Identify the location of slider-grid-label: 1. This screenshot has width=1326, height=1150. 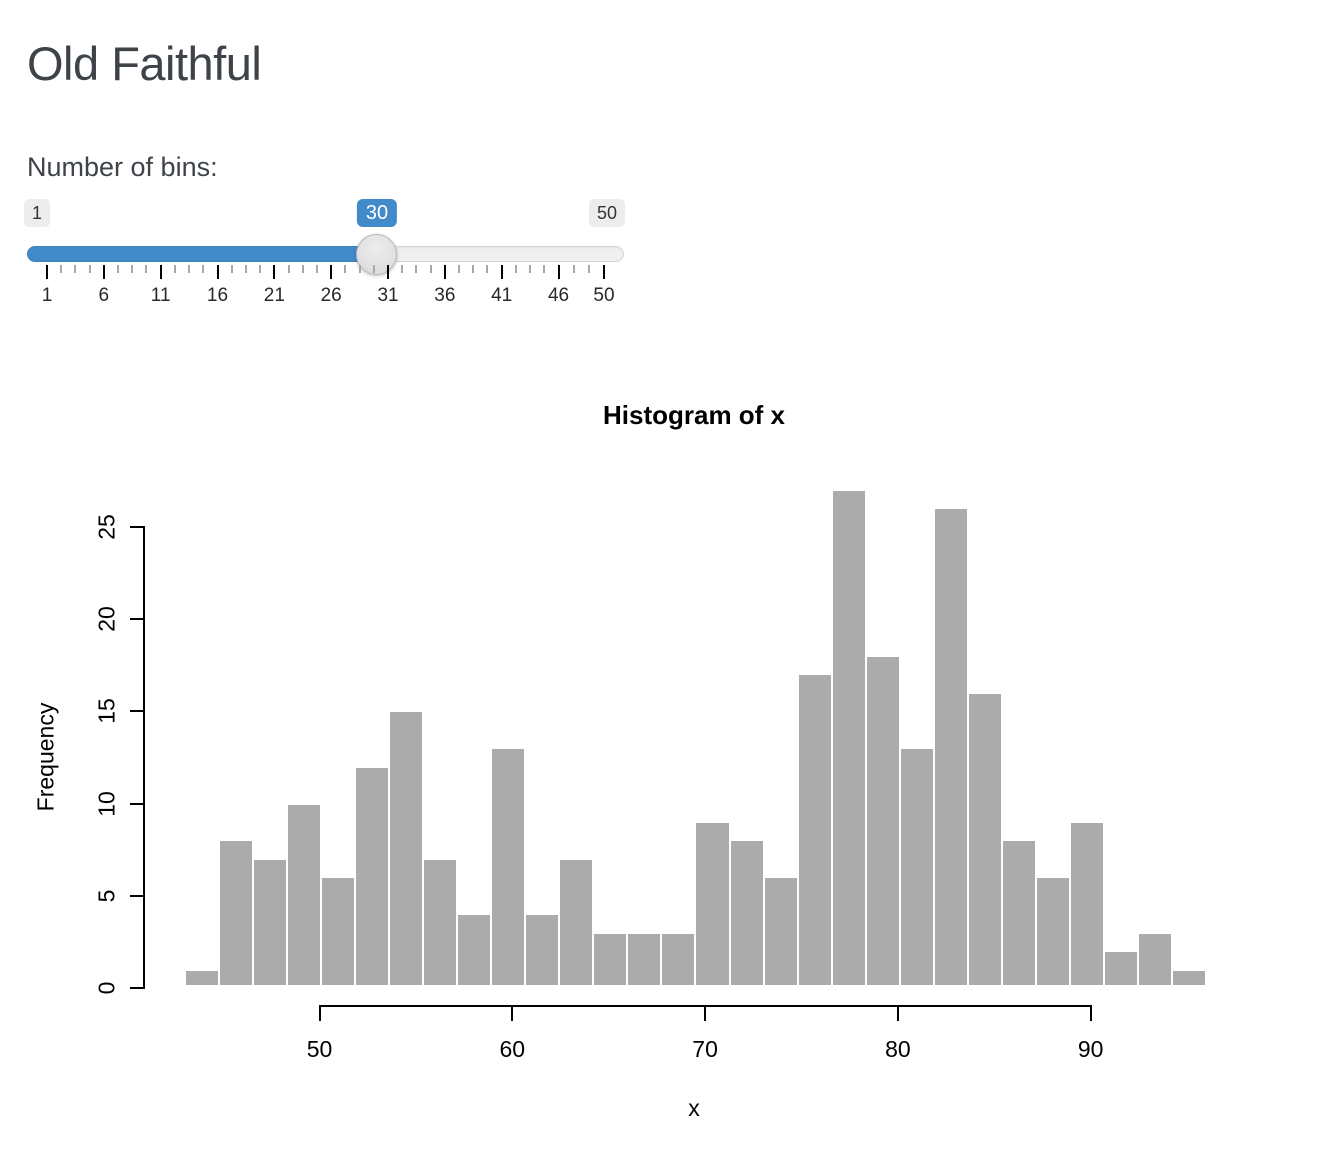
(47, 295).